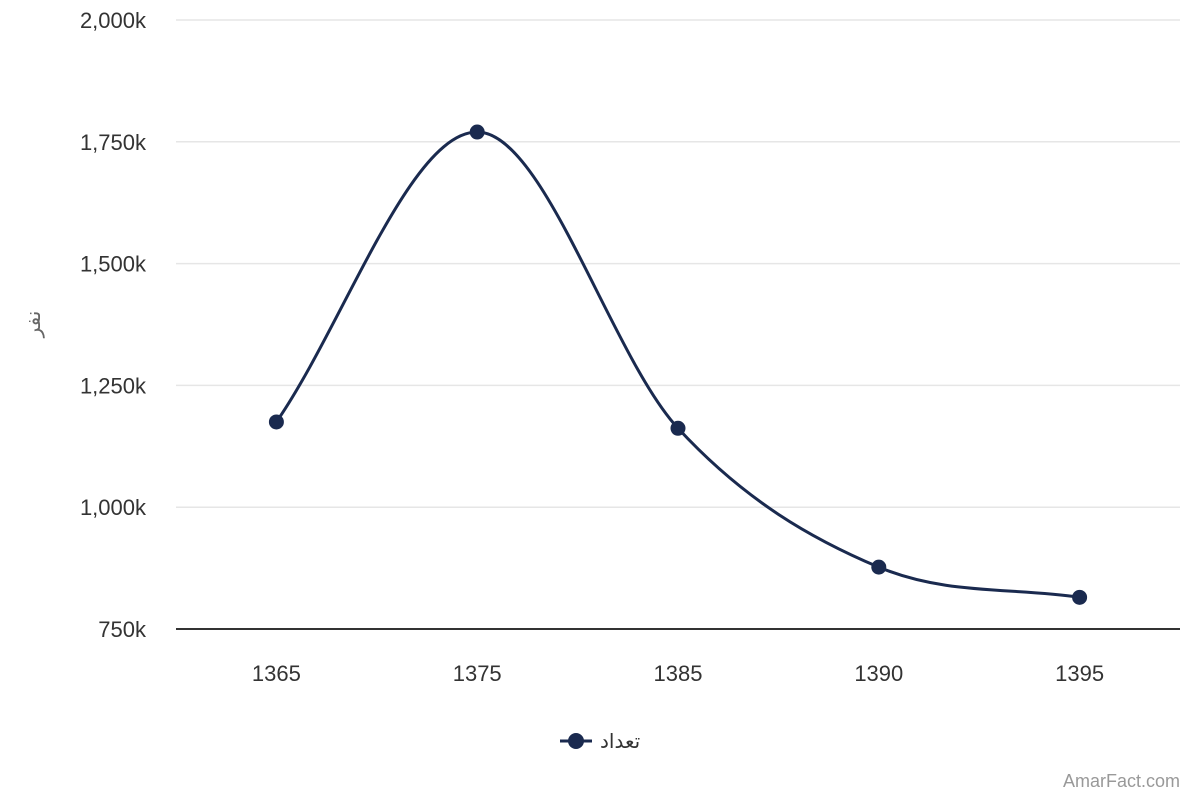 The height and width of the screenshot is (800, 1200). I want to click on x-tick-label: 1385, so click(678, 673).